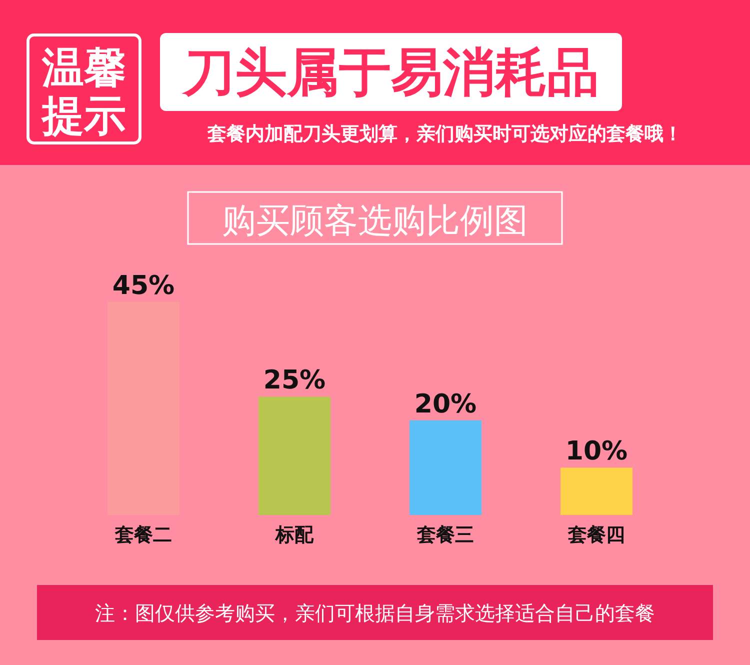 The image size is (750, 665). Describe the element at coordinates (143, 286) in the screenshot. I see `data-label: 45%` at that location.